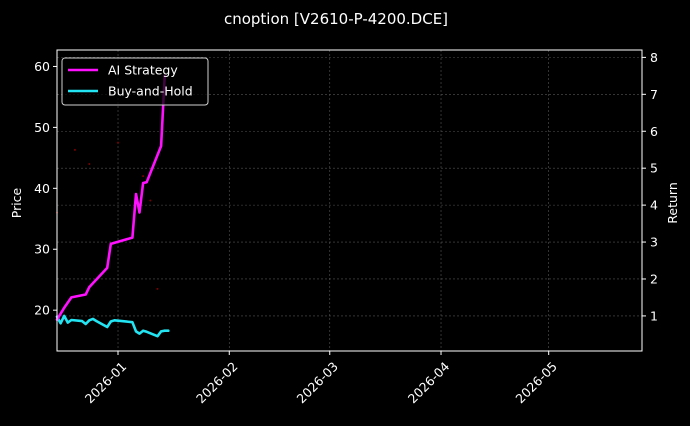 The image size is (690, 426). Describe the element at coordinates (672, 202) in the screenshot. I see `y-axis-label-right: Return` at that location.